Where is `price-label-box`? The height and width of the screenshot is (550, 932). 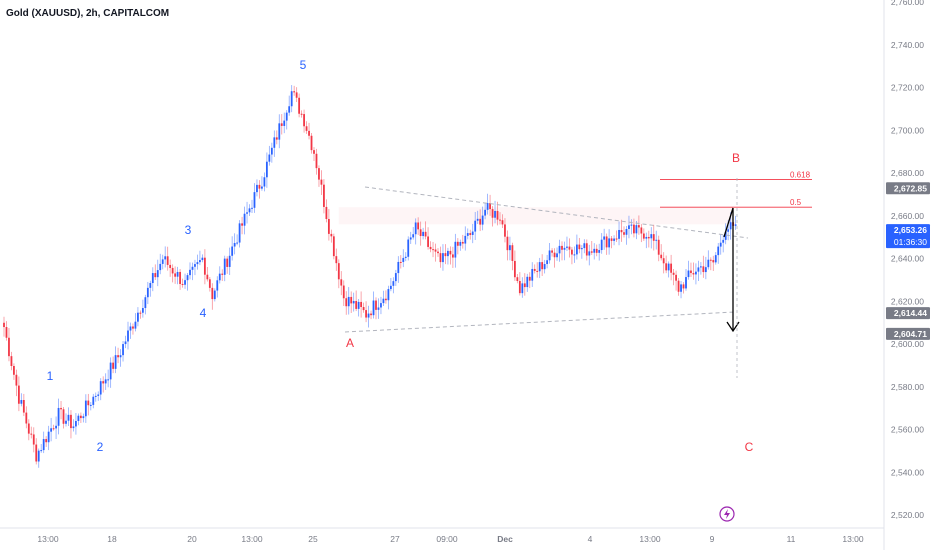
price-label-box is located at coordinates (908, 333).